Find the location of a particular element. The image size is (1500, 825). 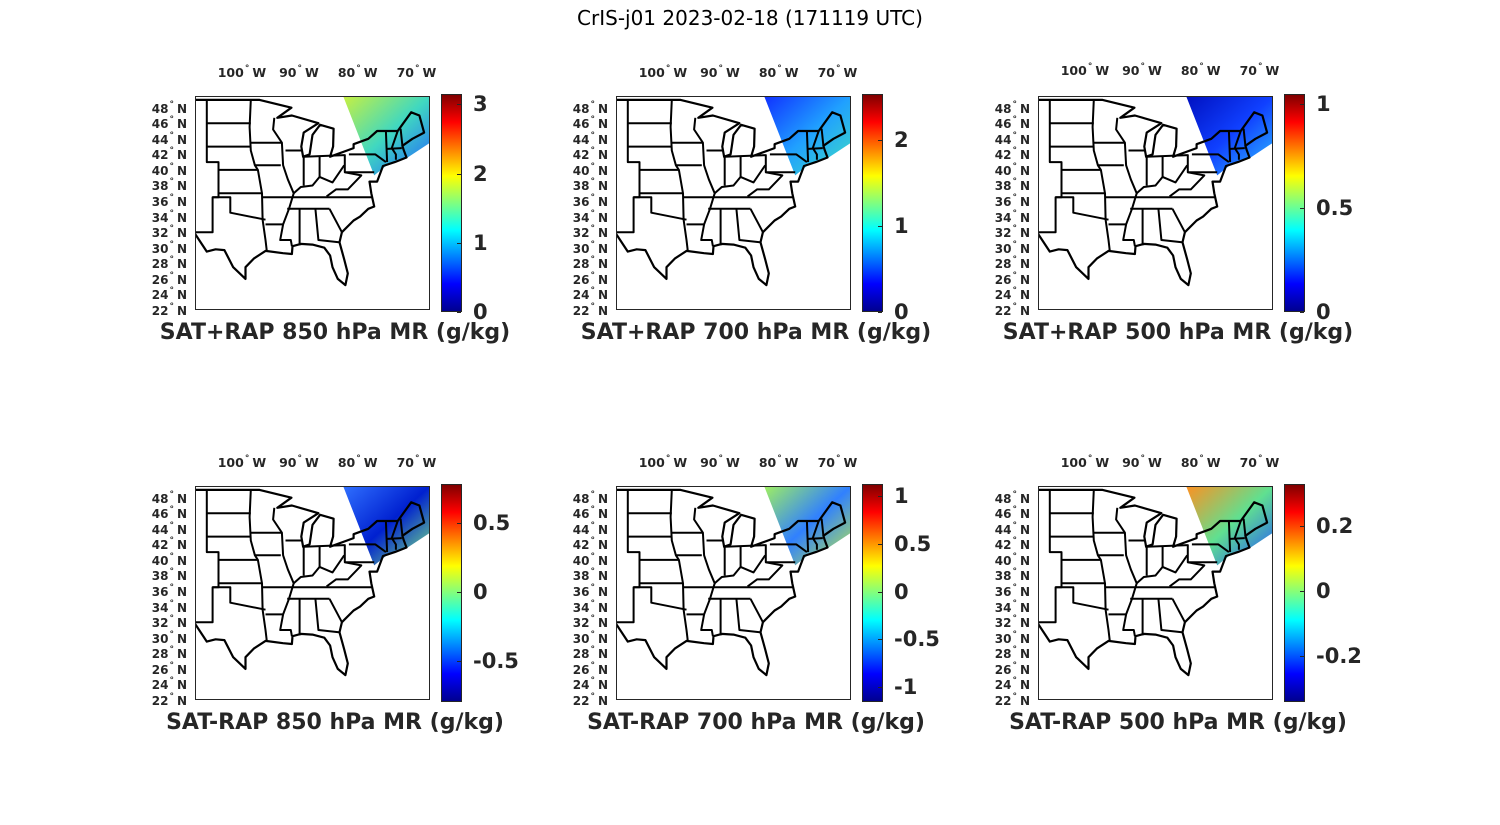

lat-label-deg: 30 is located at coordinates (581, 638).